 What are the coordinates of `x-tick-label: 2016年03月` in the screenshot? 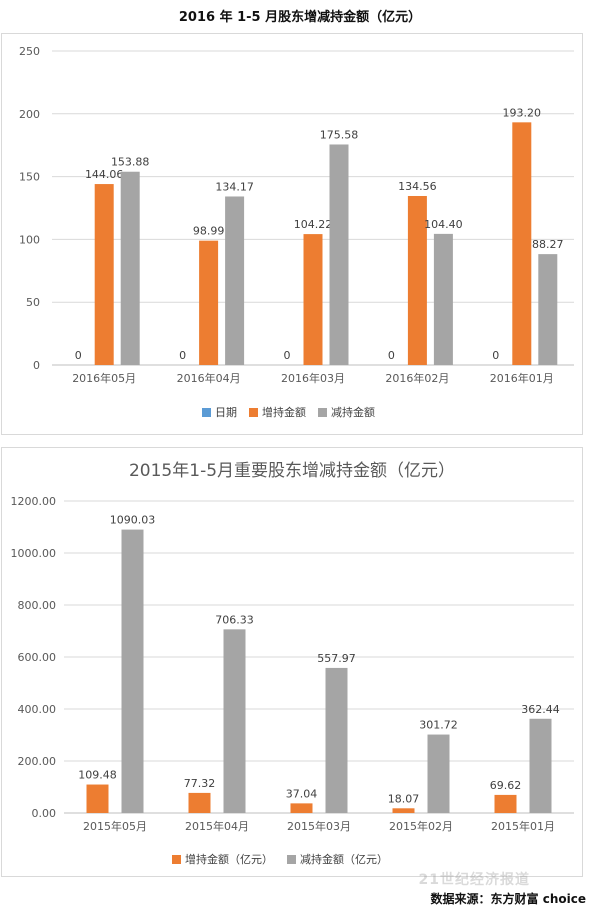 It's located at (313, 378).